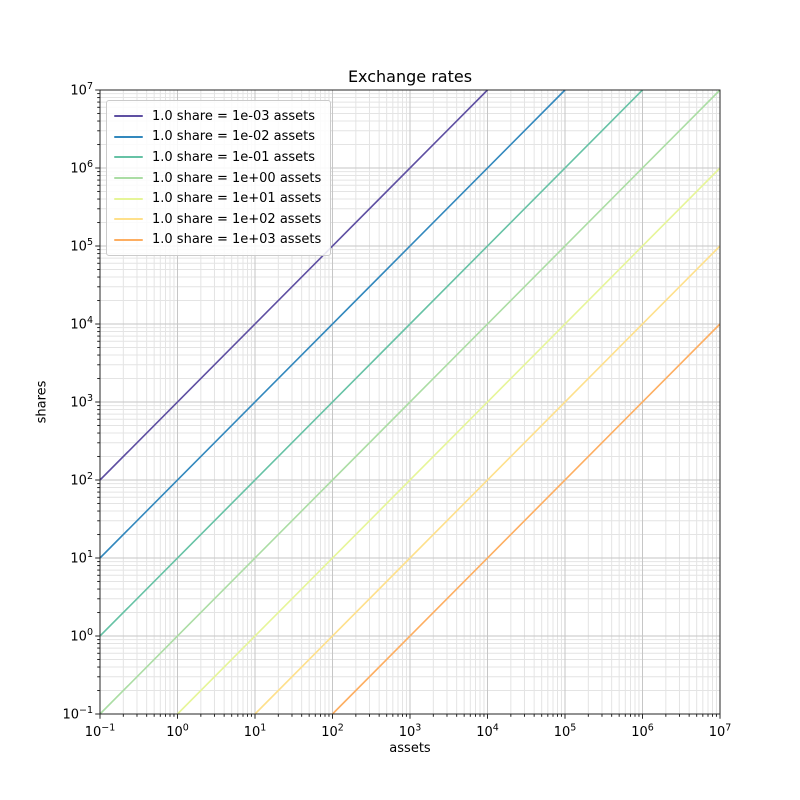 The height and width of the screenshot is (800, 800). Describe the element at coordinates (410, 748) in the screenshot. I see `x-axis-label: assets` at that location.